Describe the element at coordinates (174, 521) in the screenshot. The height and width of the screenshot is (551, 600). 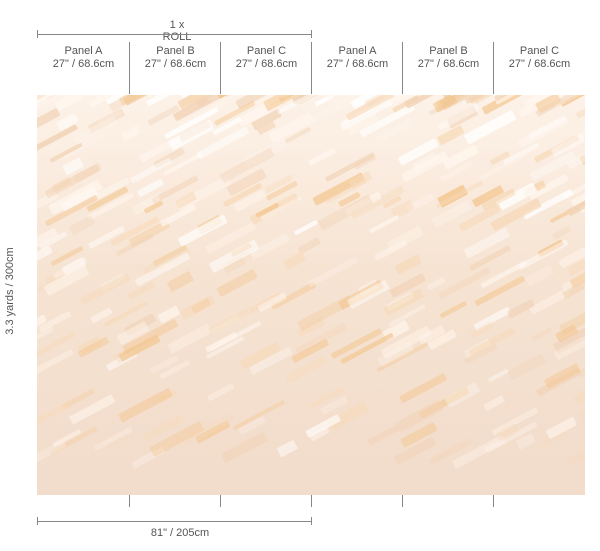
I see `width-dimension-line` at that location.